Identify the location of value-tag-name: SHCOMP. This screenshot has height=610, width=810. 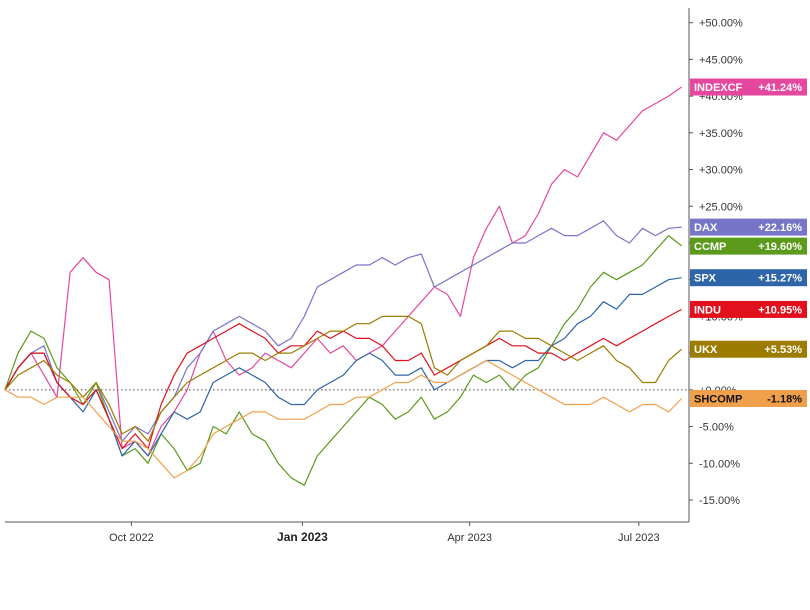
(718, 399).